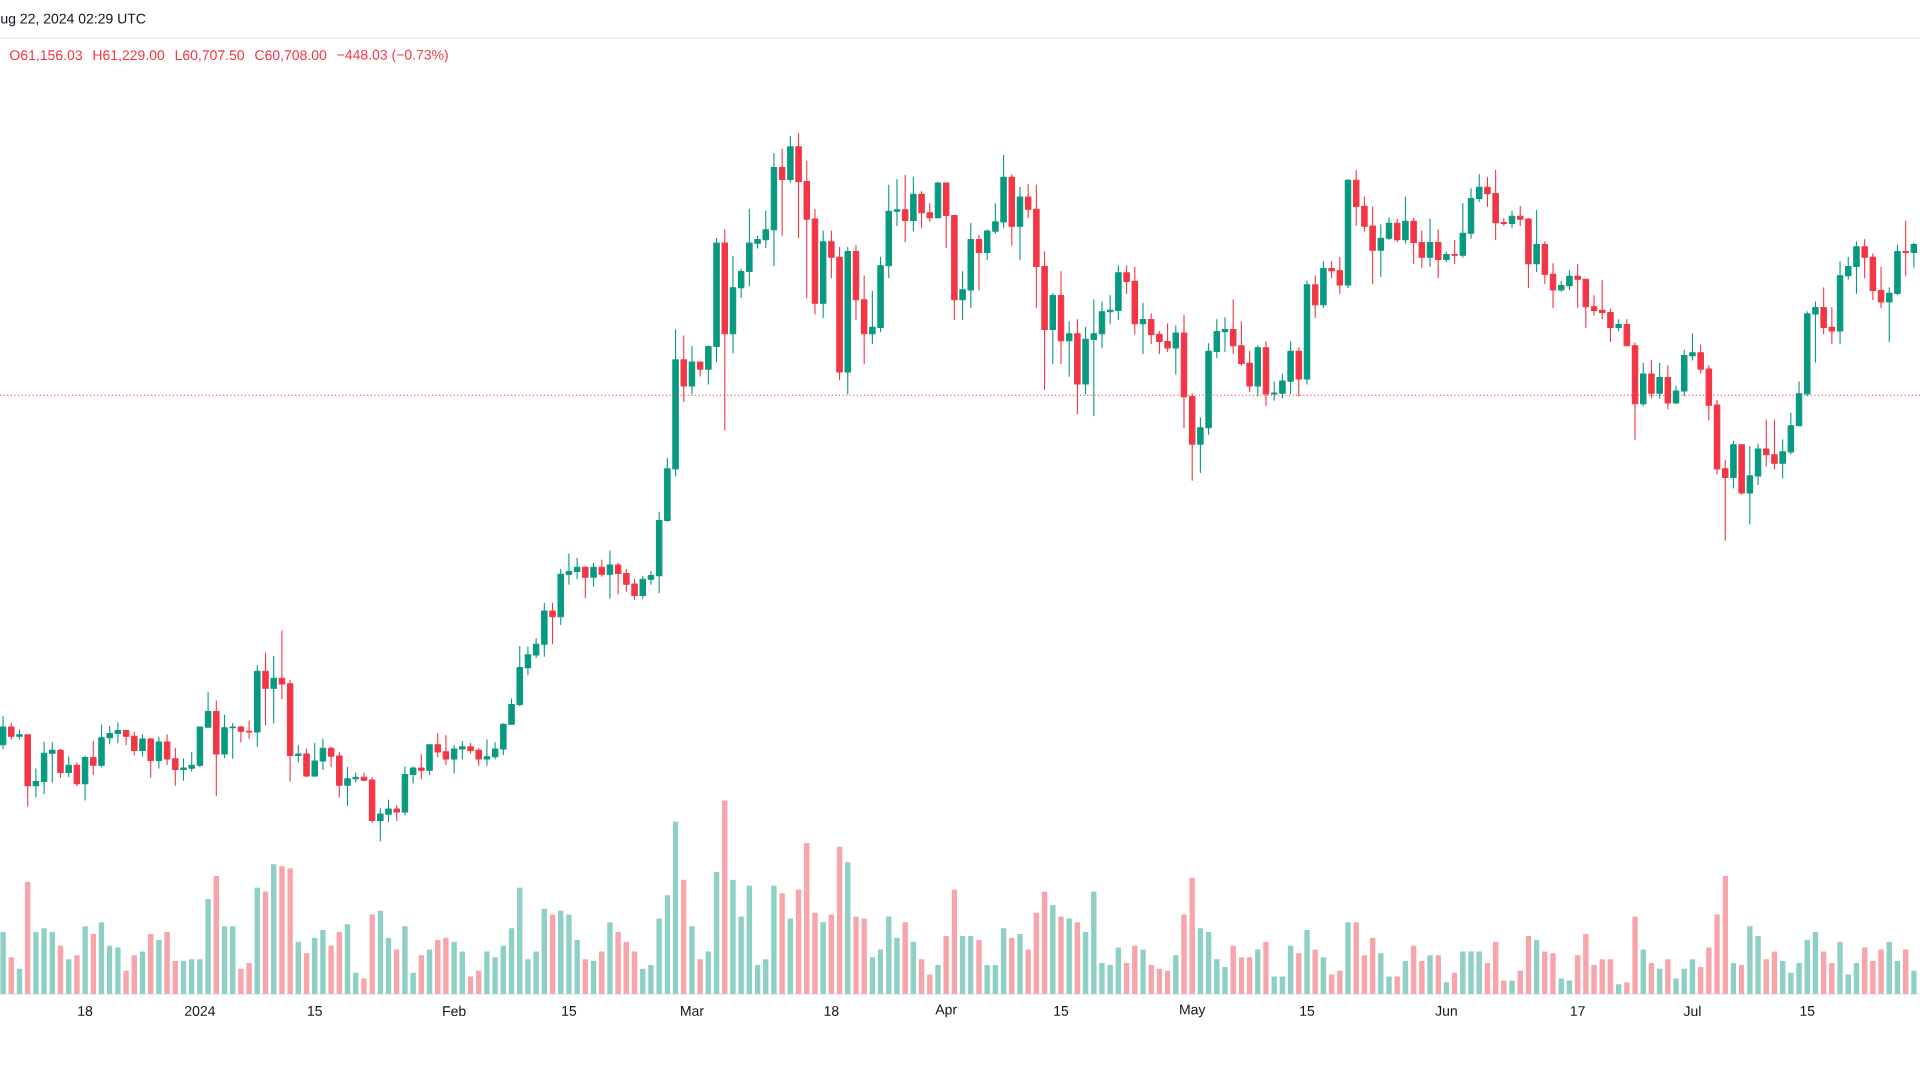  Describe the element at coordinates (946, 1011) in the screenshot. I see `x-tick-label: Apr` at that location.